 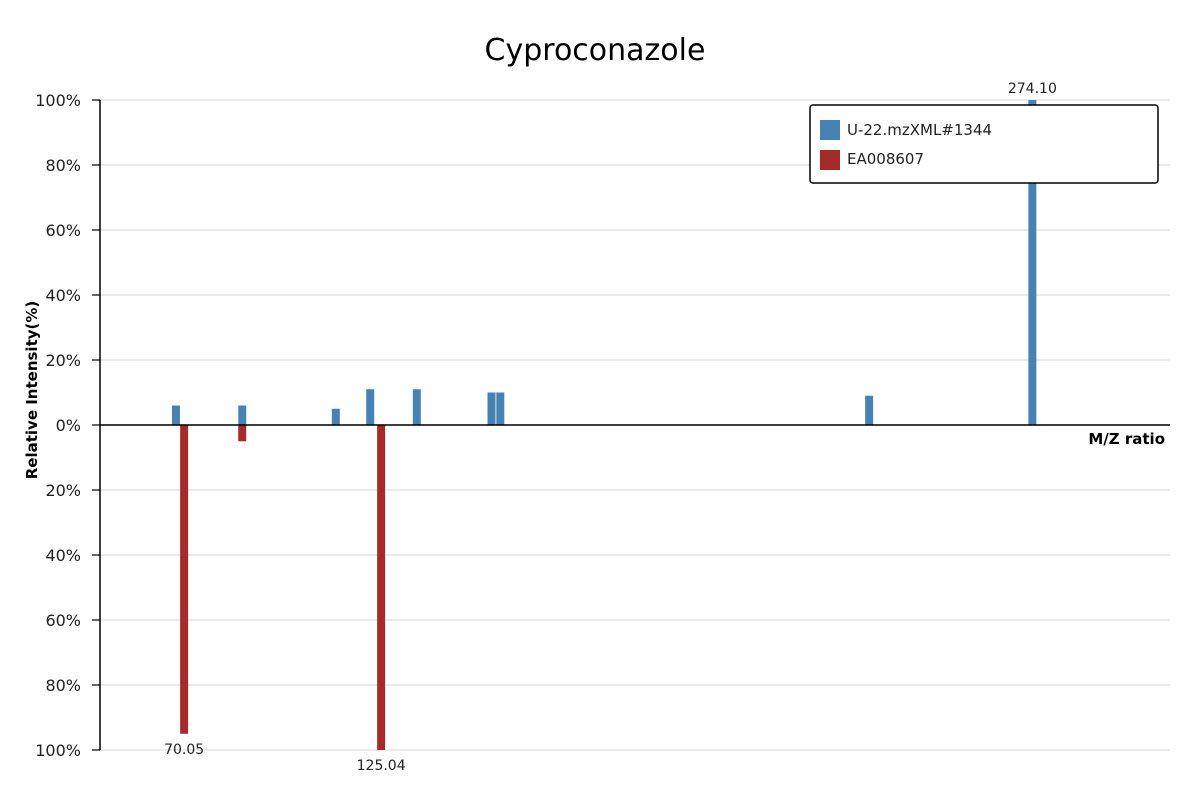 What do you see at coordinates (830, 130) in the screenshot?
I see `legend-swatch-sample` at bounding box center [830, 130].